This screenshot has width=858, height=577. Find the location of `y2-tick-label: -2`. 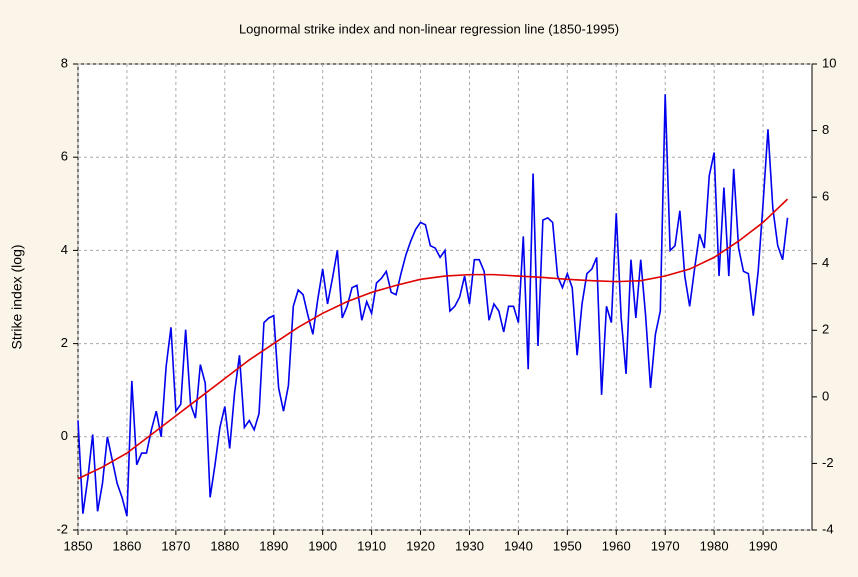

y2-tick-label: -2 is located at coordinates (828, 462).